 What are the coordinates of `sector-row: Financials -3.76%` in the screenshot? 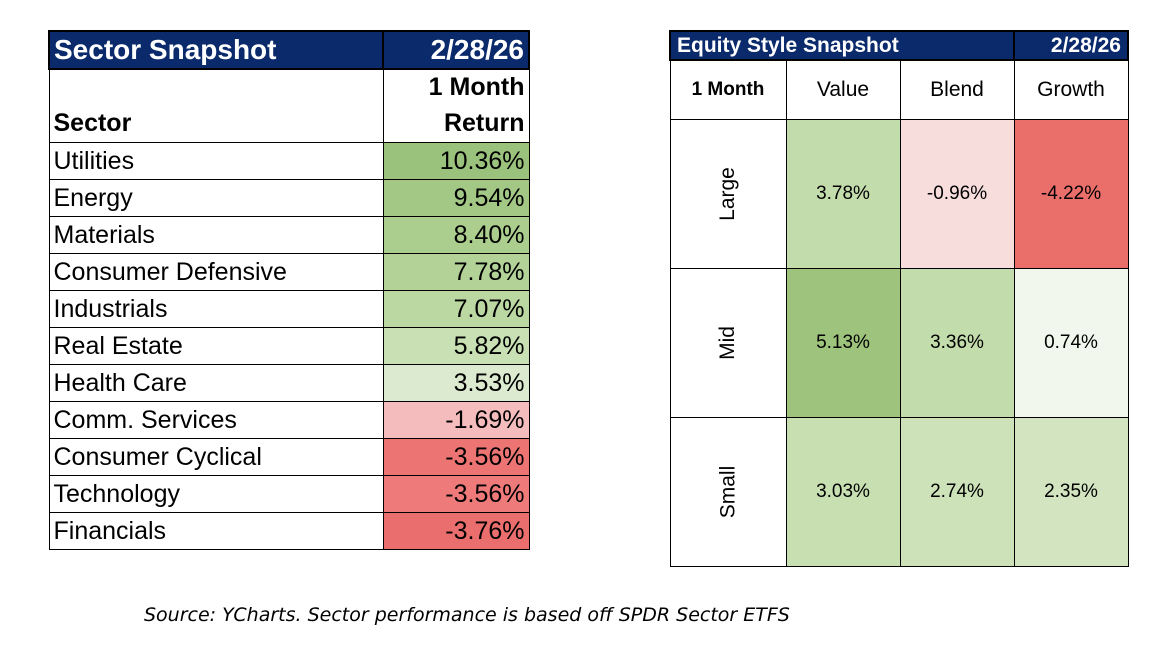 It's located at (289, 531).